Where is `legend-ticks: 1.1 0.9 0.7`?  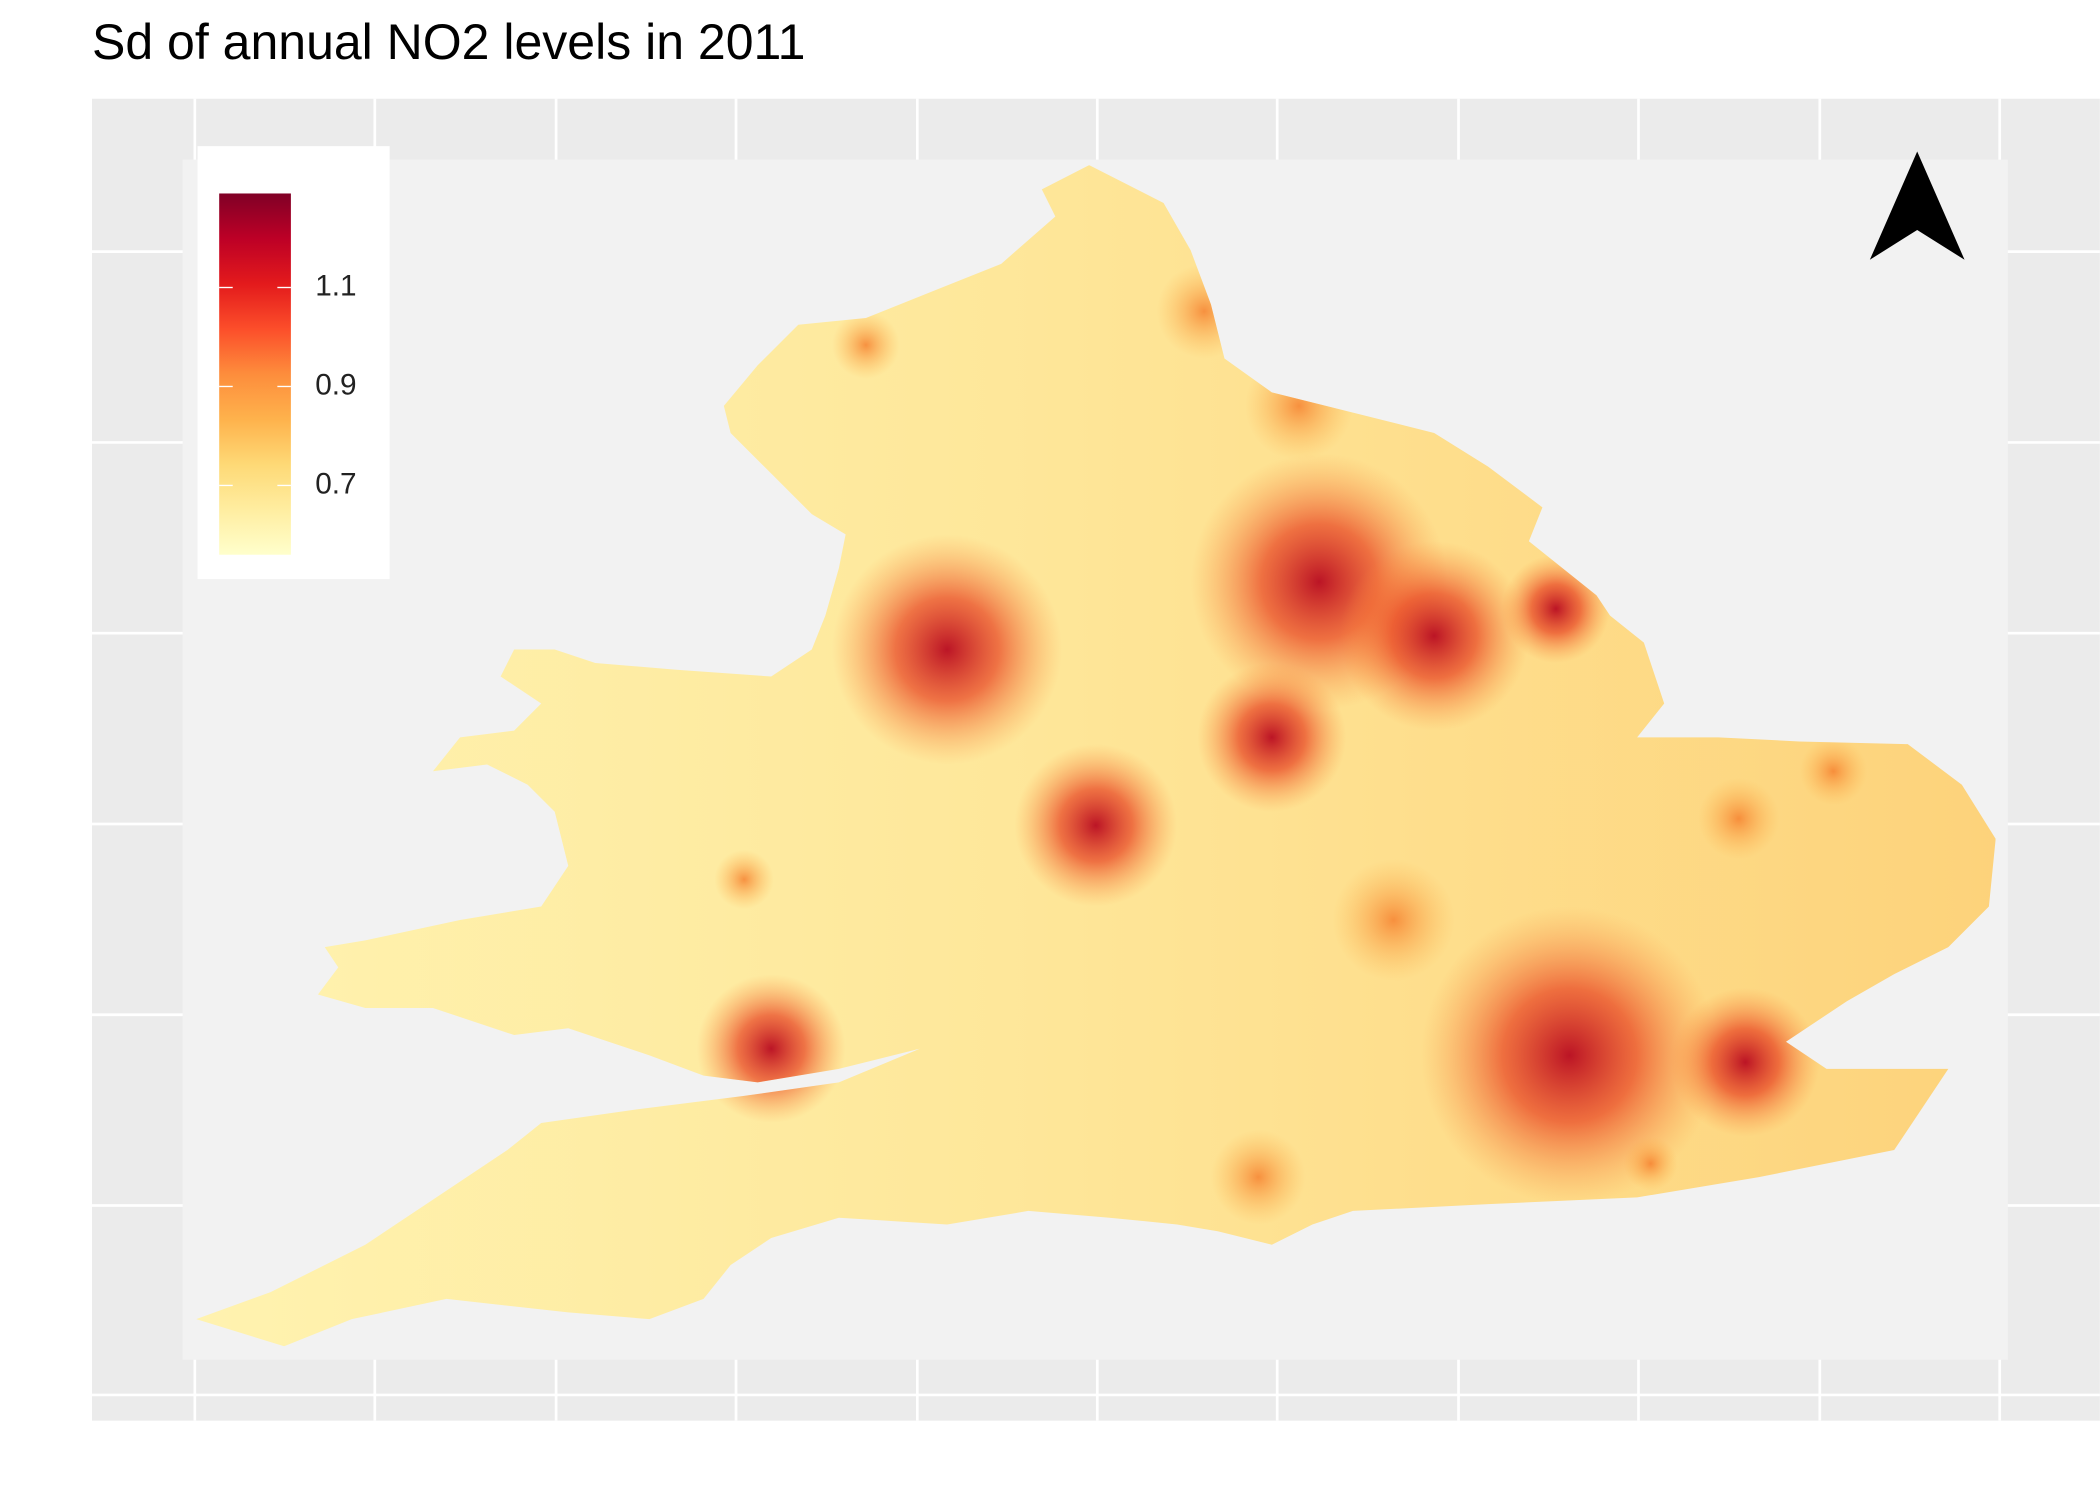 legend-ticks: 1.1 0.9 0.7 is located at coordinates (288, 384).